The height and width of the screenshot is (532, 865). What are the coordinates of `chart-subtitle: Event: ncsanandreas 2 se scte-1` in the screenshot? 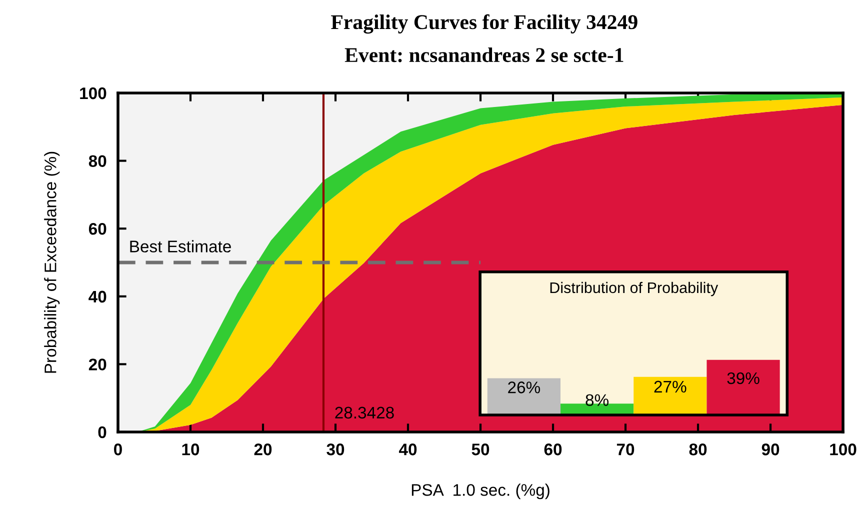 It's located at (484, 54).